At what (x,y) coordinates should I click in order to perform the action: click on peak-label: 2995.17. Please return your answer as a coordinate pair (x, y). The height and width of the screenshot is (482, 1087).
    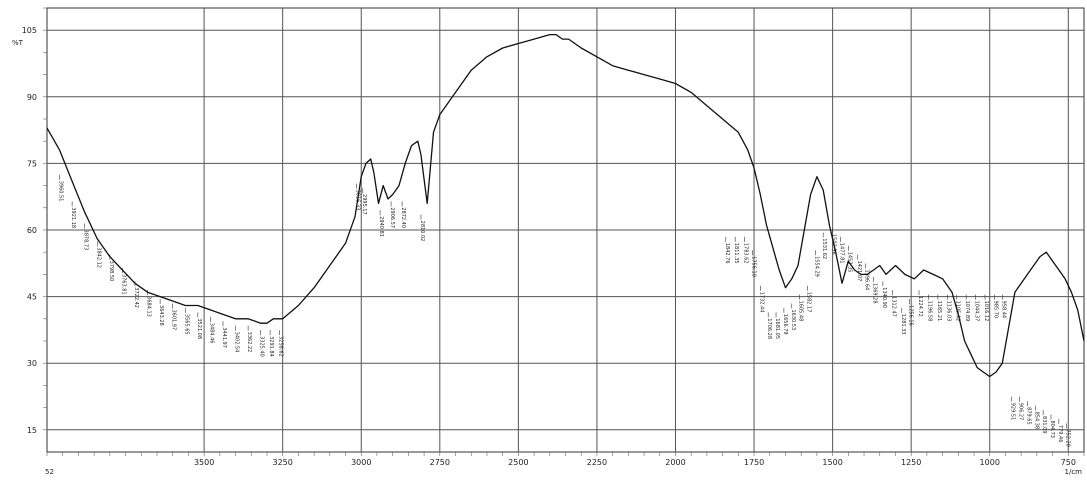
    Looking at the image, I should click on (364, 201).